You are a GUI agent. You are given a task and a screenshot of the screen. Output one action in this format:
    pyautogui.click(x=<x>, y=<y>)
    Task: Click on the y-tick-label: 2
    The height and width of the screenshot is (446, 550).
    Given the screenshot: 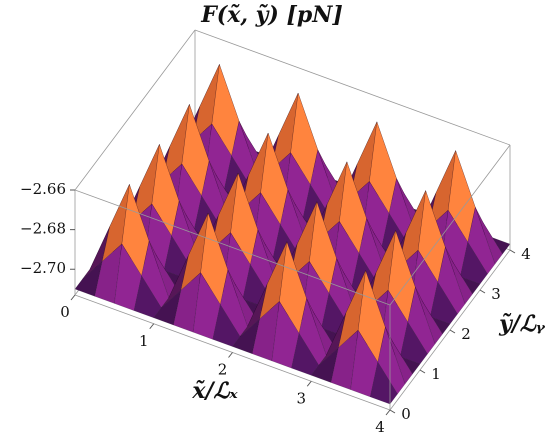 What is the action you would take?
    pyautogui.click(x=466, y=334)
    